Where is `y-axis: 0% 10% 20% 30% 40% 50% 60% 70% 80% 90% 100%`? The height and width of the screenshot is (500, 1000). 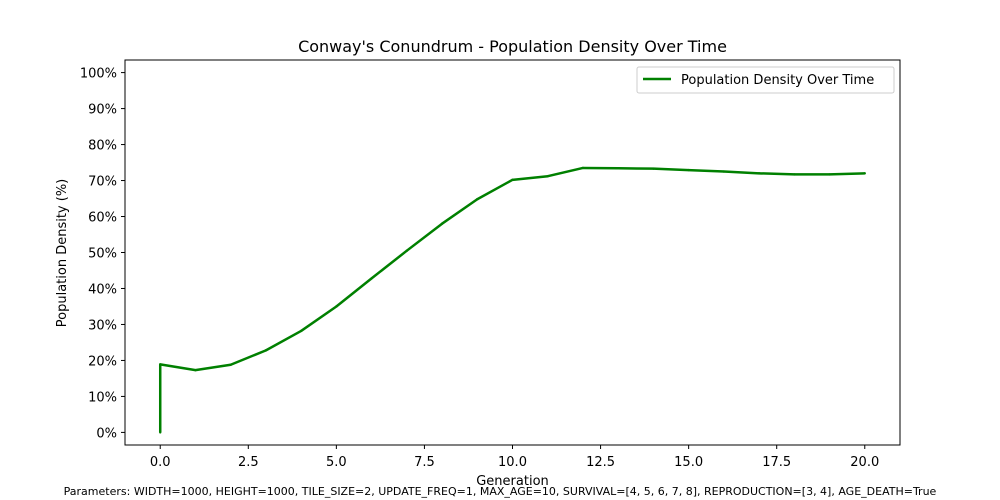
y-axis: 0% 10% 20% 30% 40% 50% 60% 70% 80% 90% 100% is located at coordinates (102, 254).